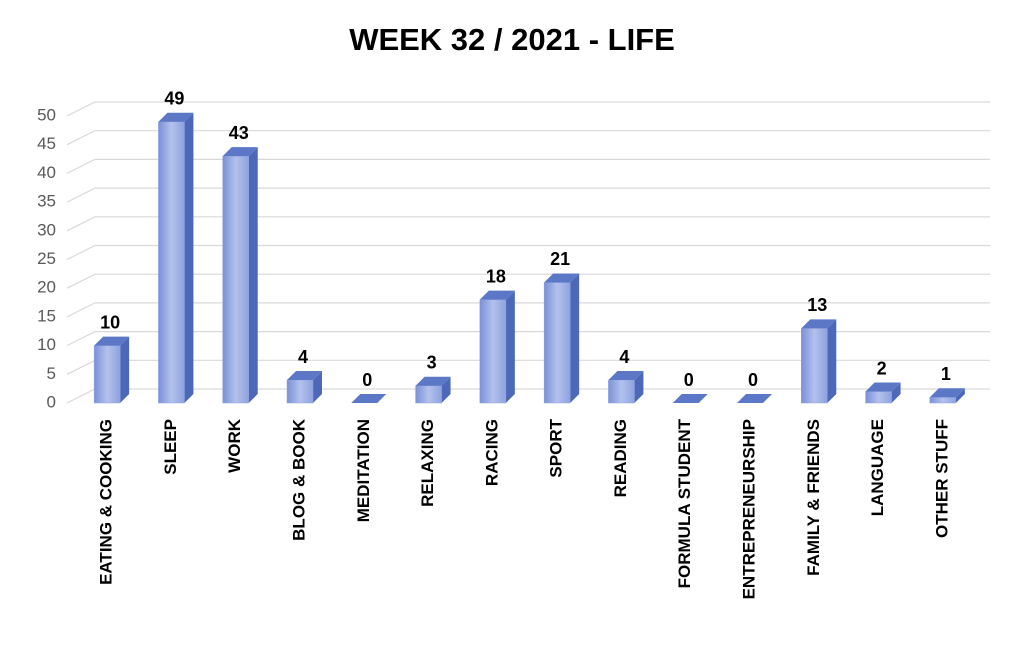 The width and height of the screenshot is (1024, 661). Describe the element at coordinates (556, 447) in the screenshot. I see `x-tick-label: SPORT` at that location.